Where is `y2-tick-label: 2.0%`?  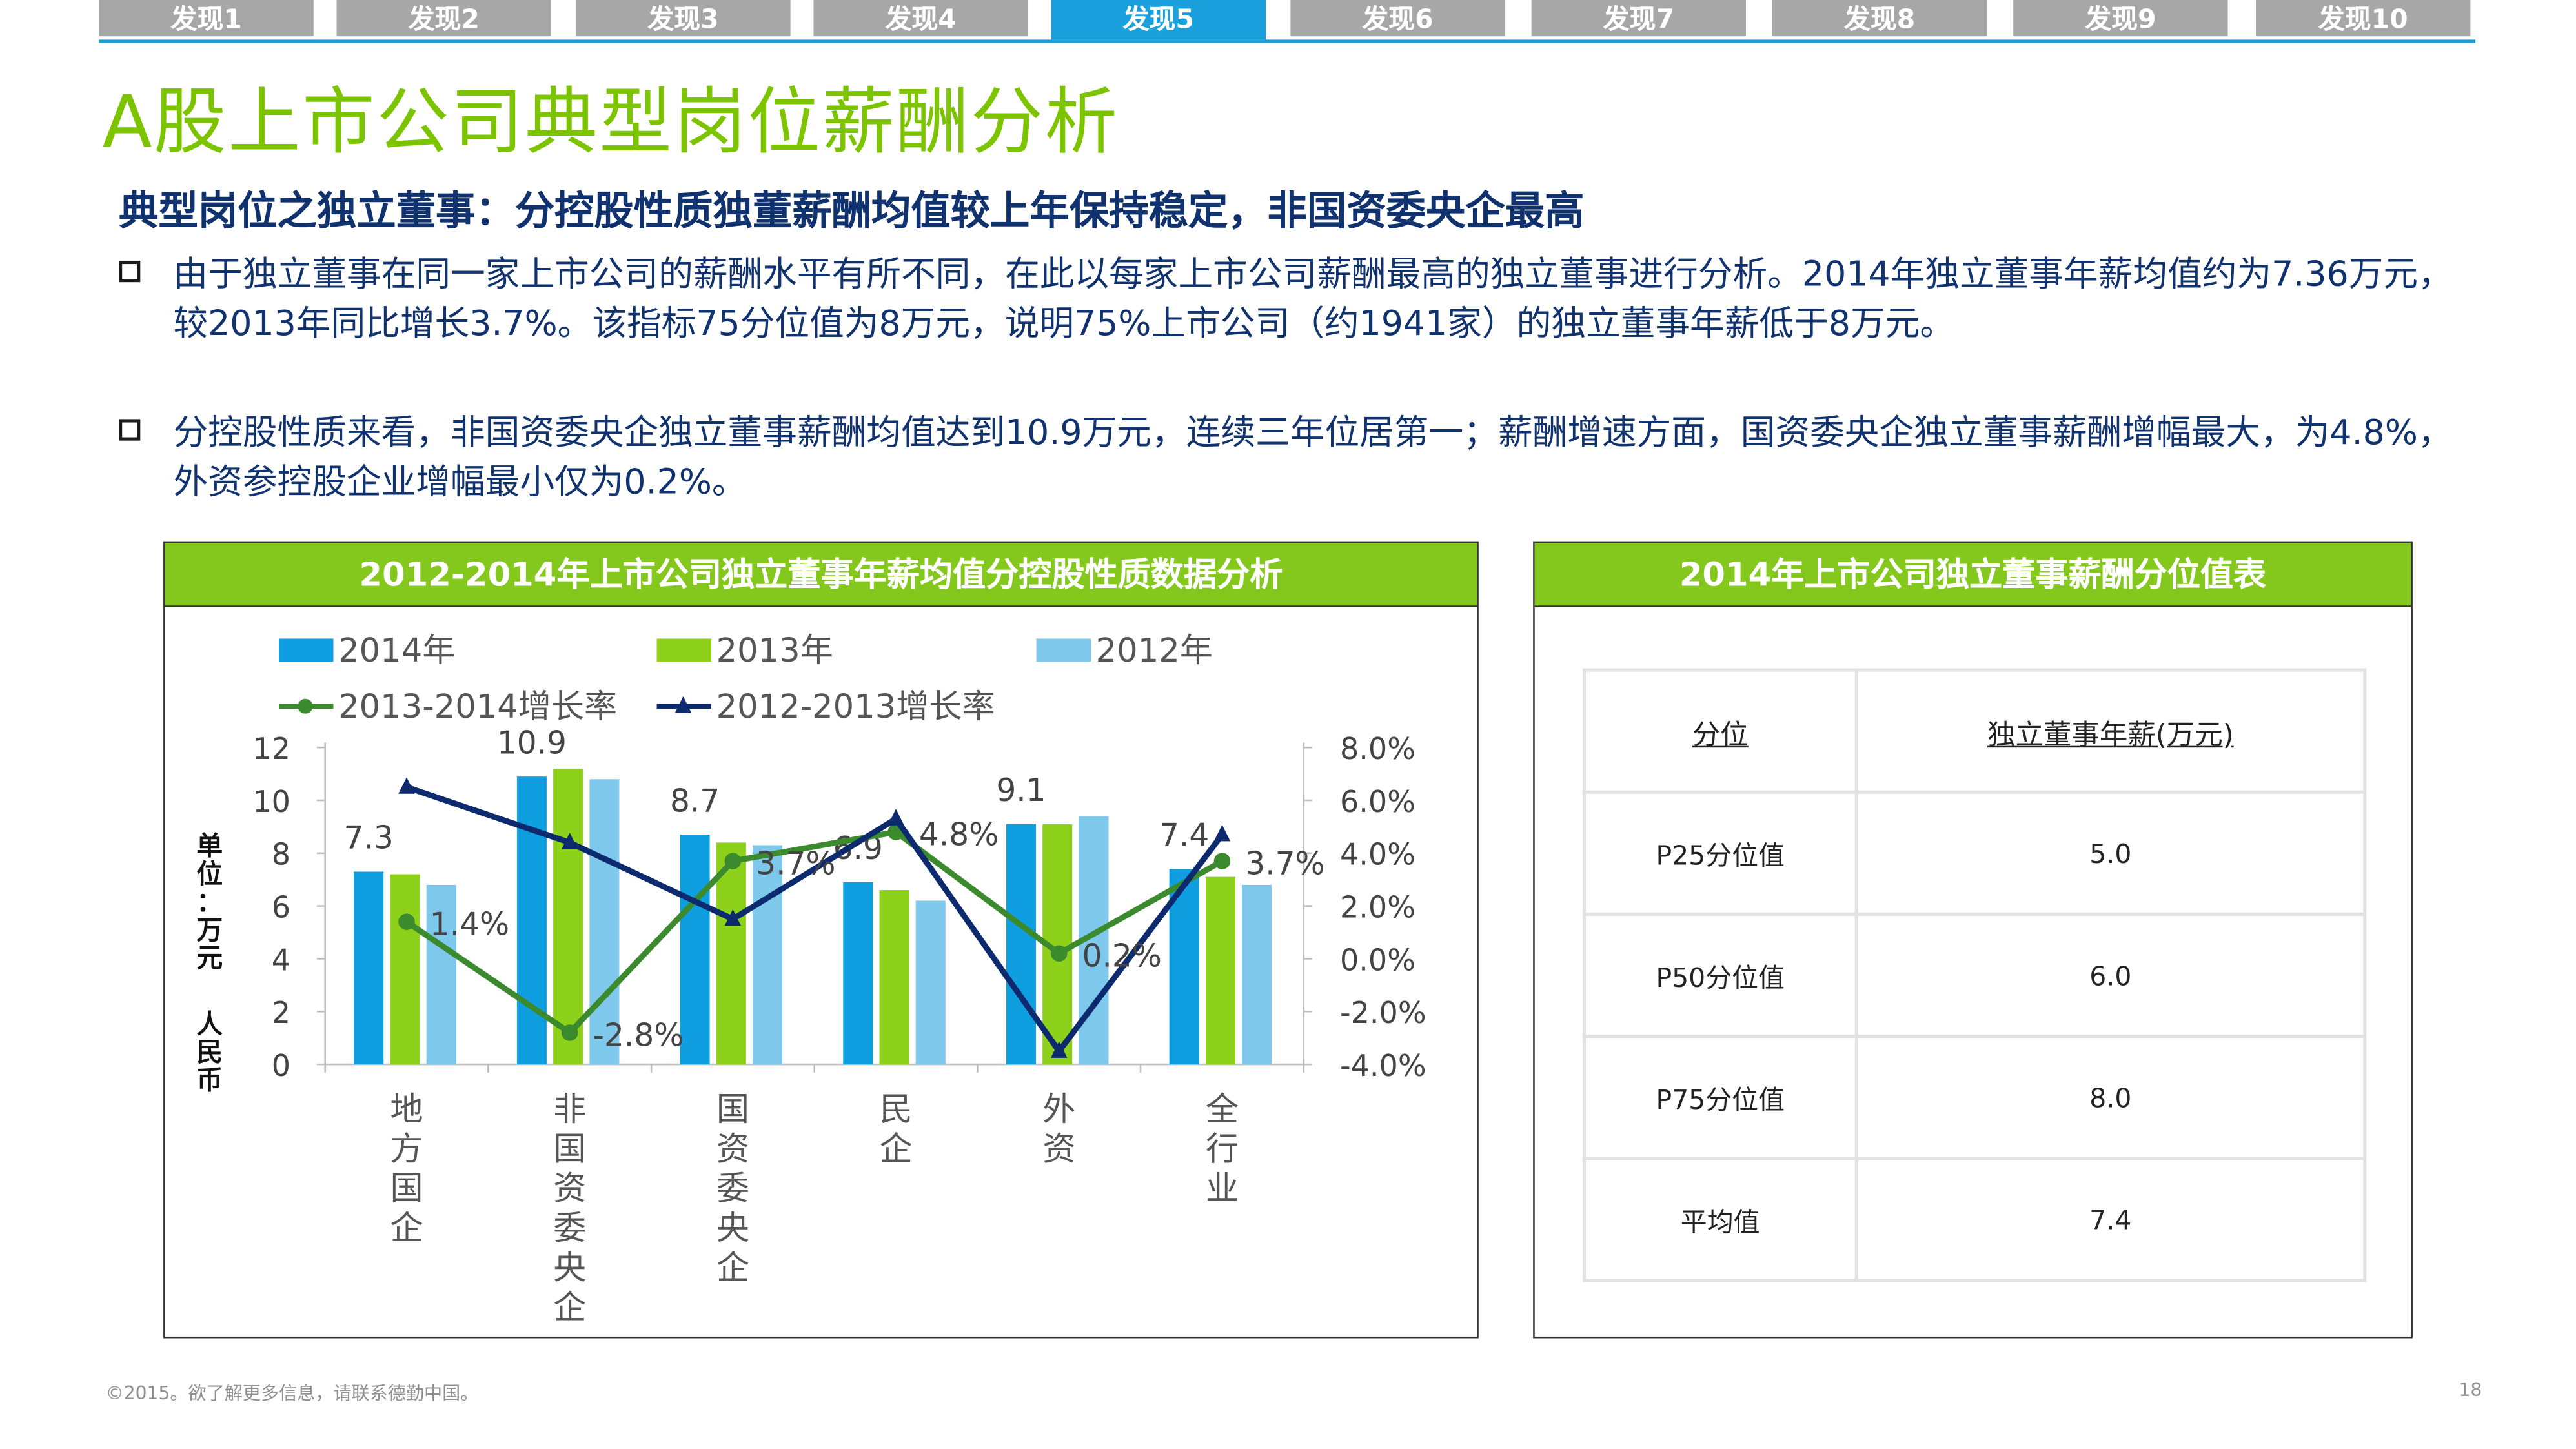
y2-tick-label: 2.0% is located at coordinates (1377, 907).